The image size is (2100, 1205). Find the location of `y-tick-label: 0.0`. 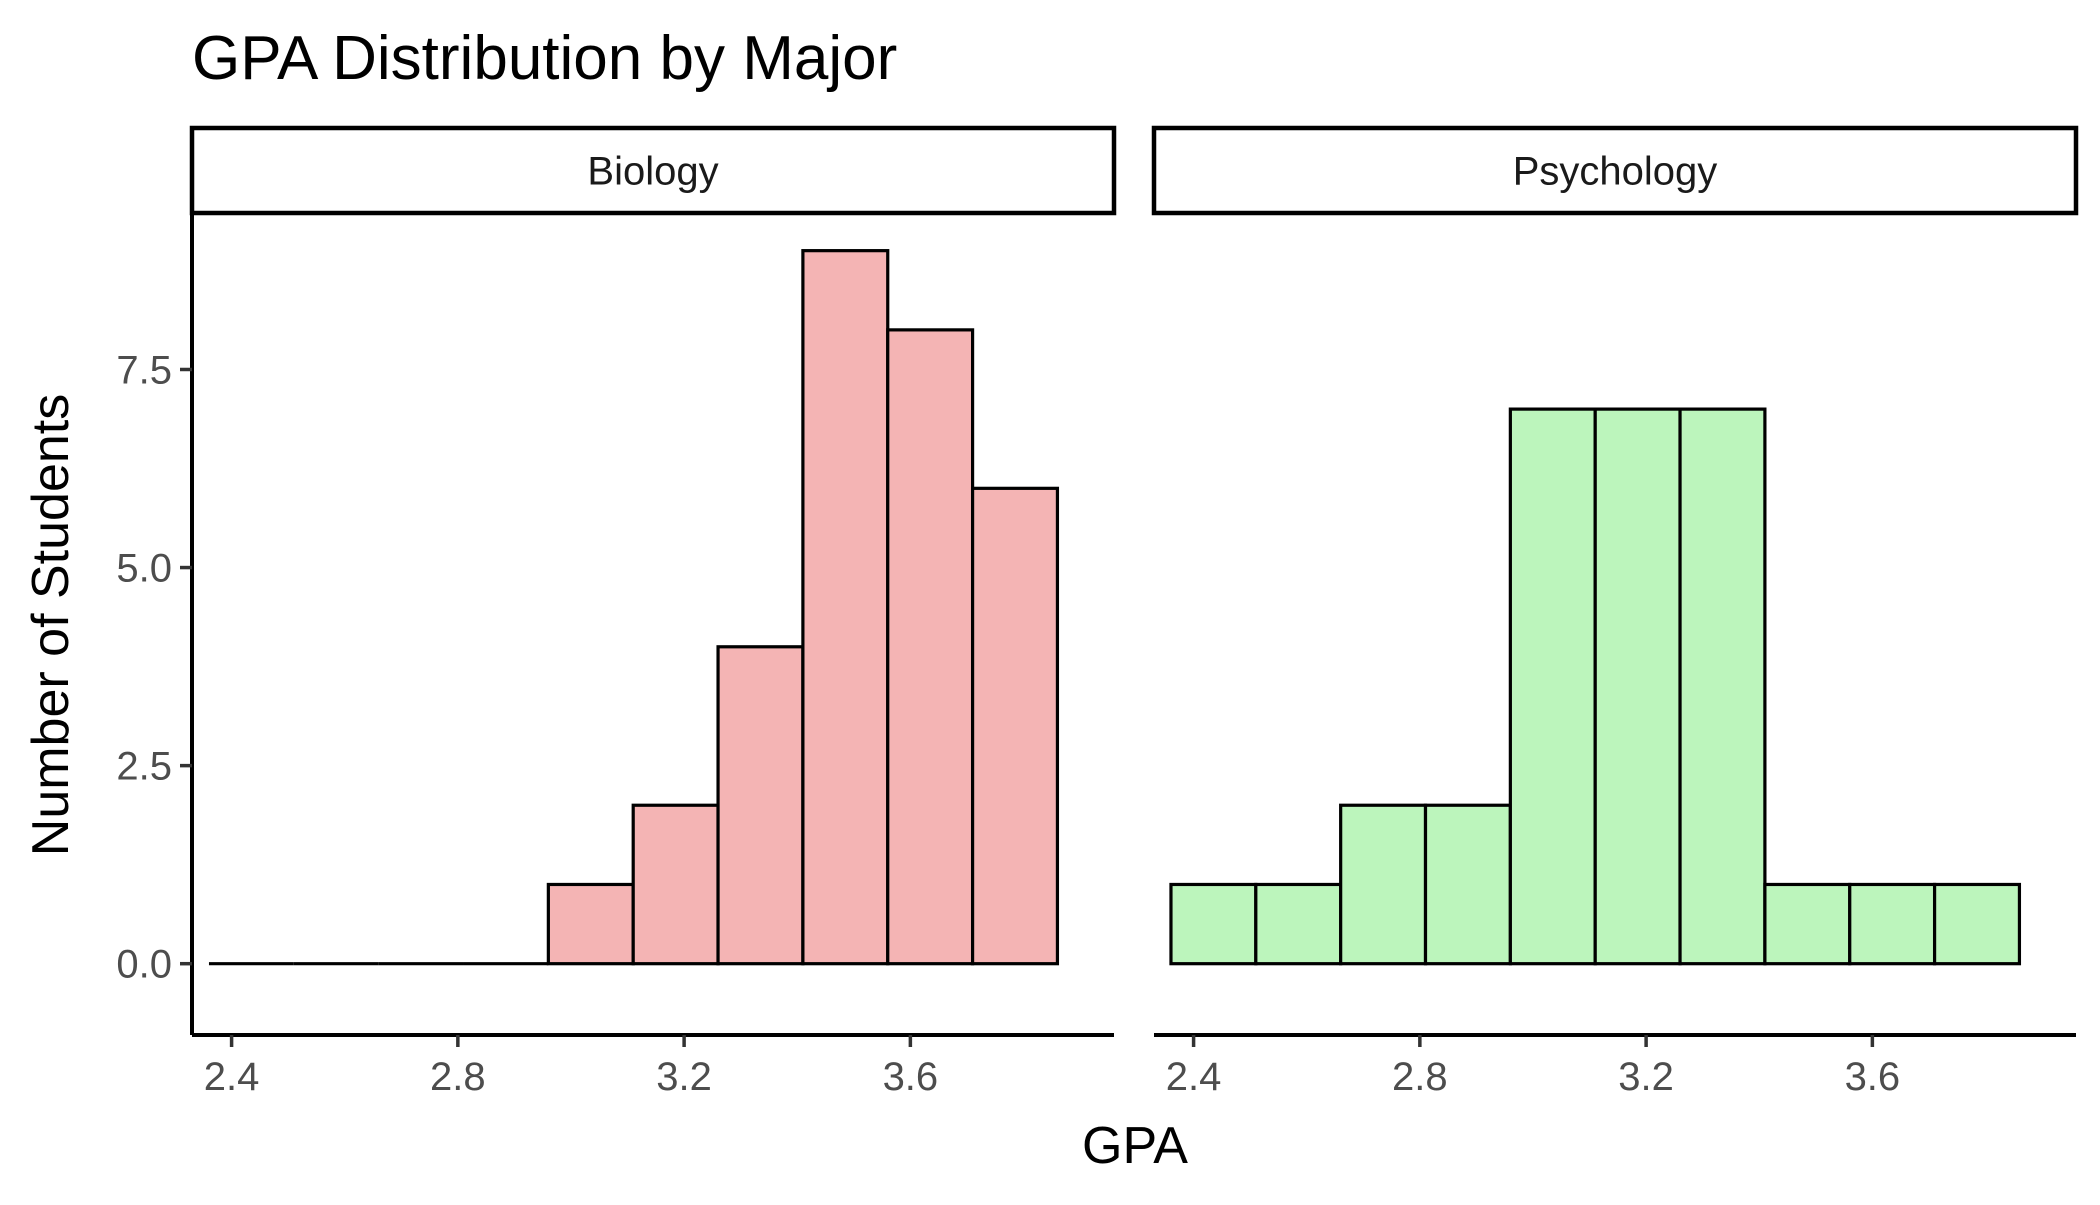

y-tick-label: 0.0 is located at coordinates (144, 965).